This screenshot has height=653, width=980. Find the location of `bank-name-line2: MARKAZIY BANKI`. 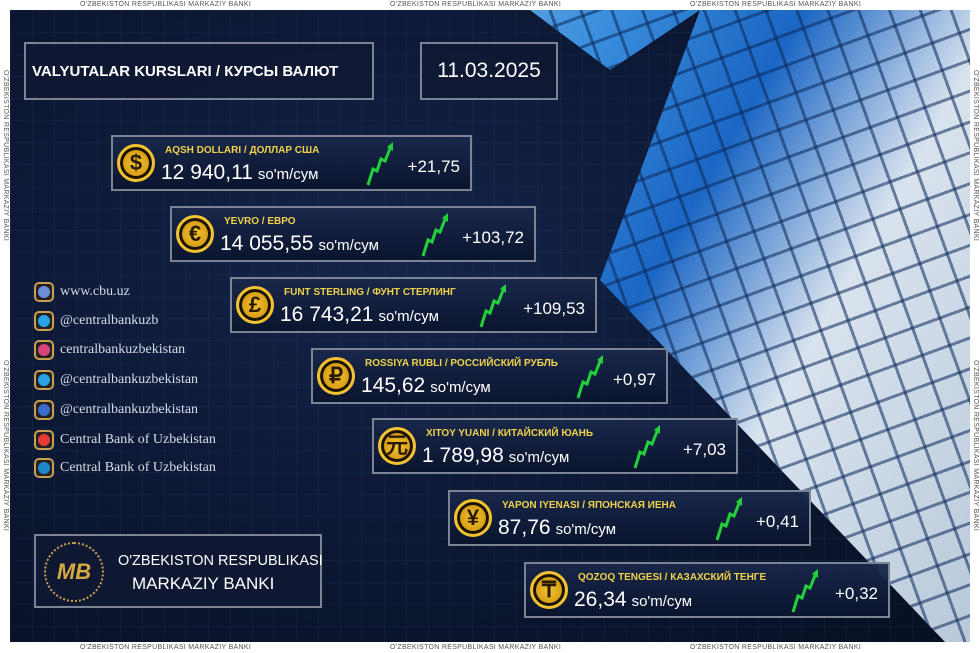

bank-name-line2: MARKAZIY BANKI is located at coordinates (203, 583).